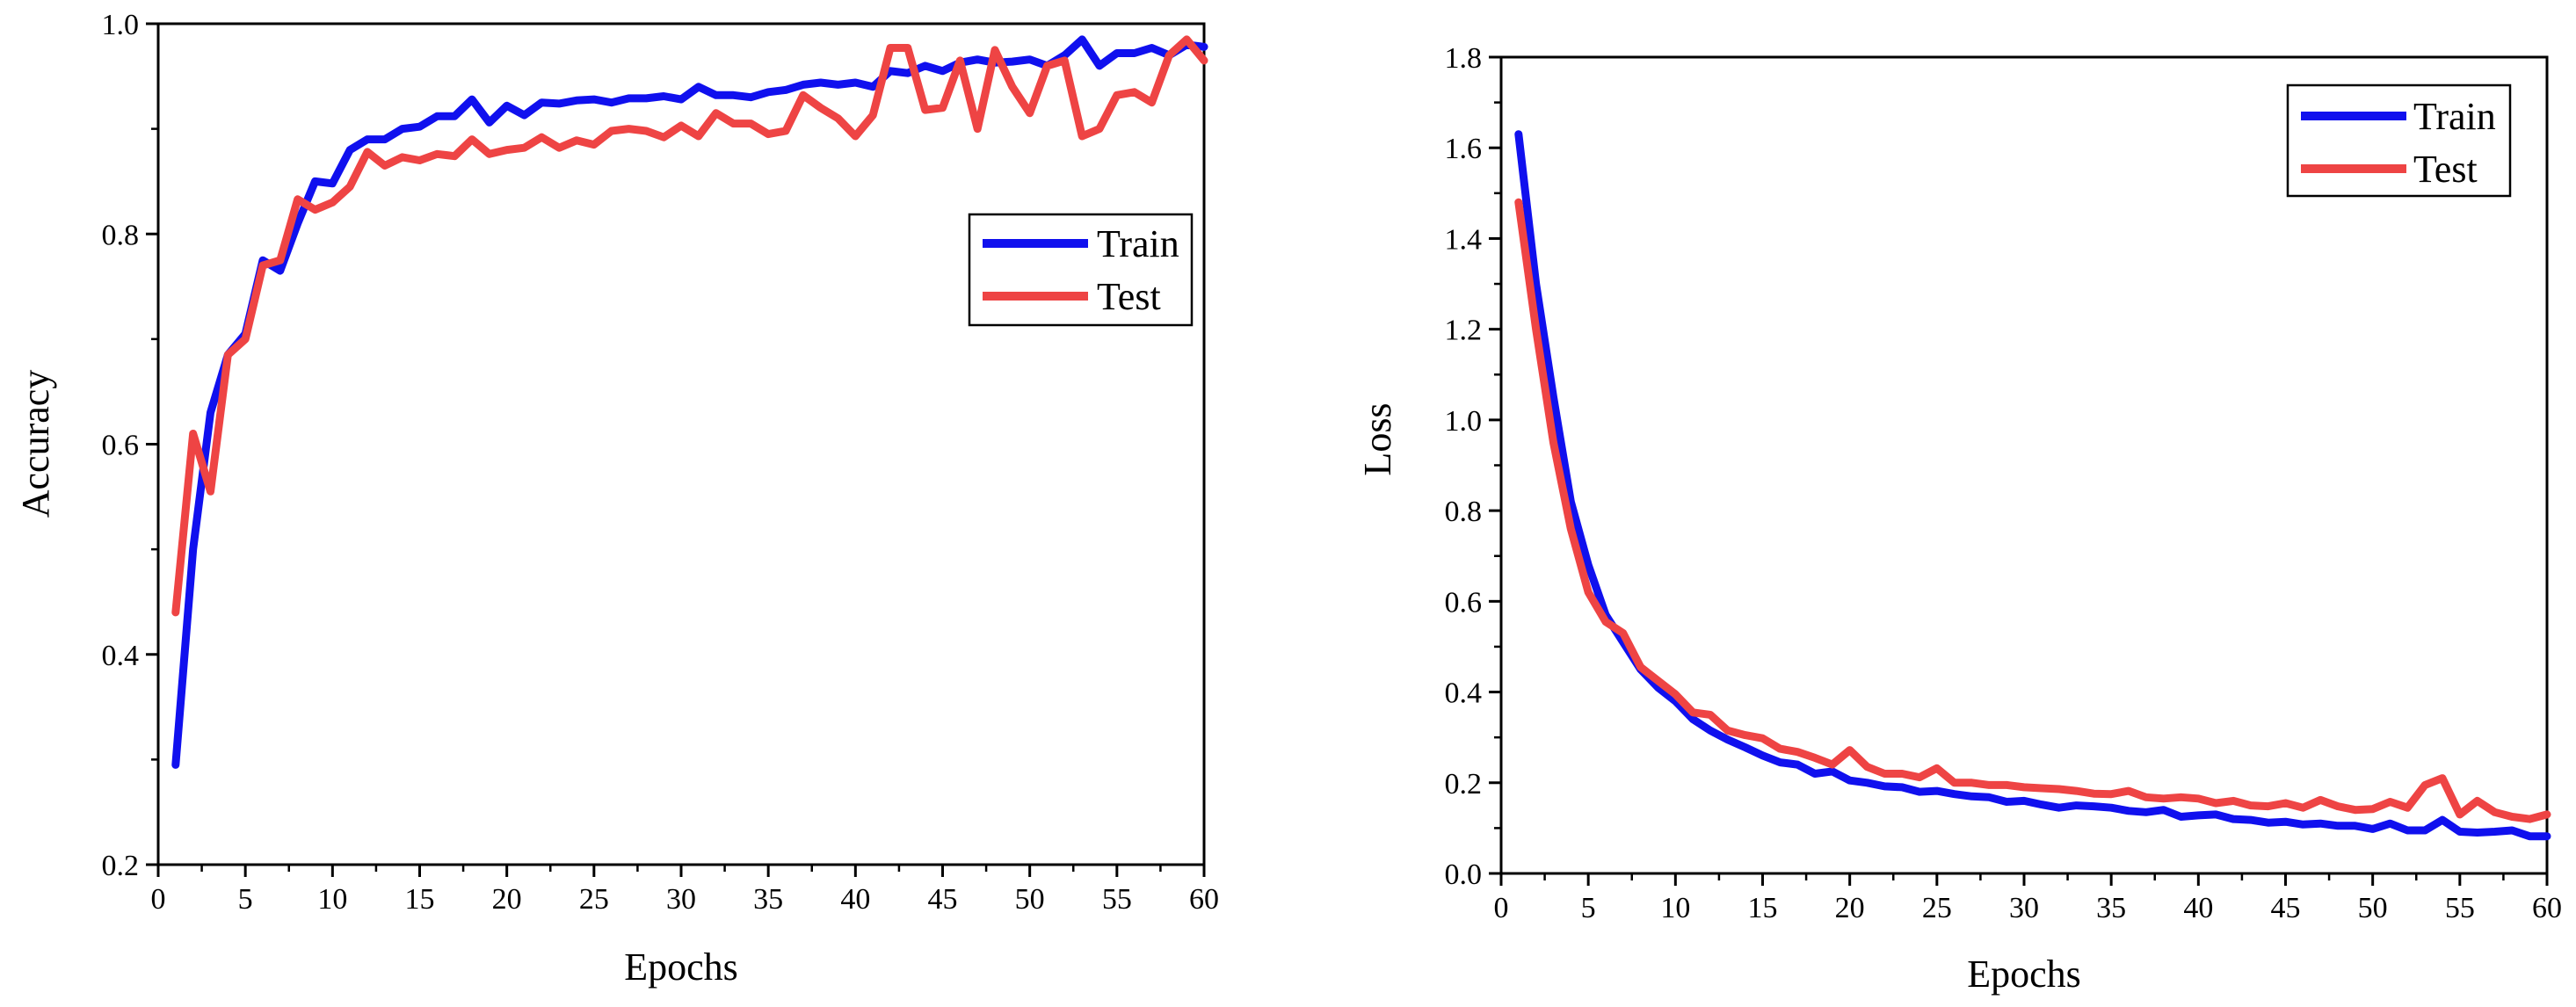 The image size is (2576, 1007). I want to click on loss-y-tick-label: 0.0, so click(1464, 874).